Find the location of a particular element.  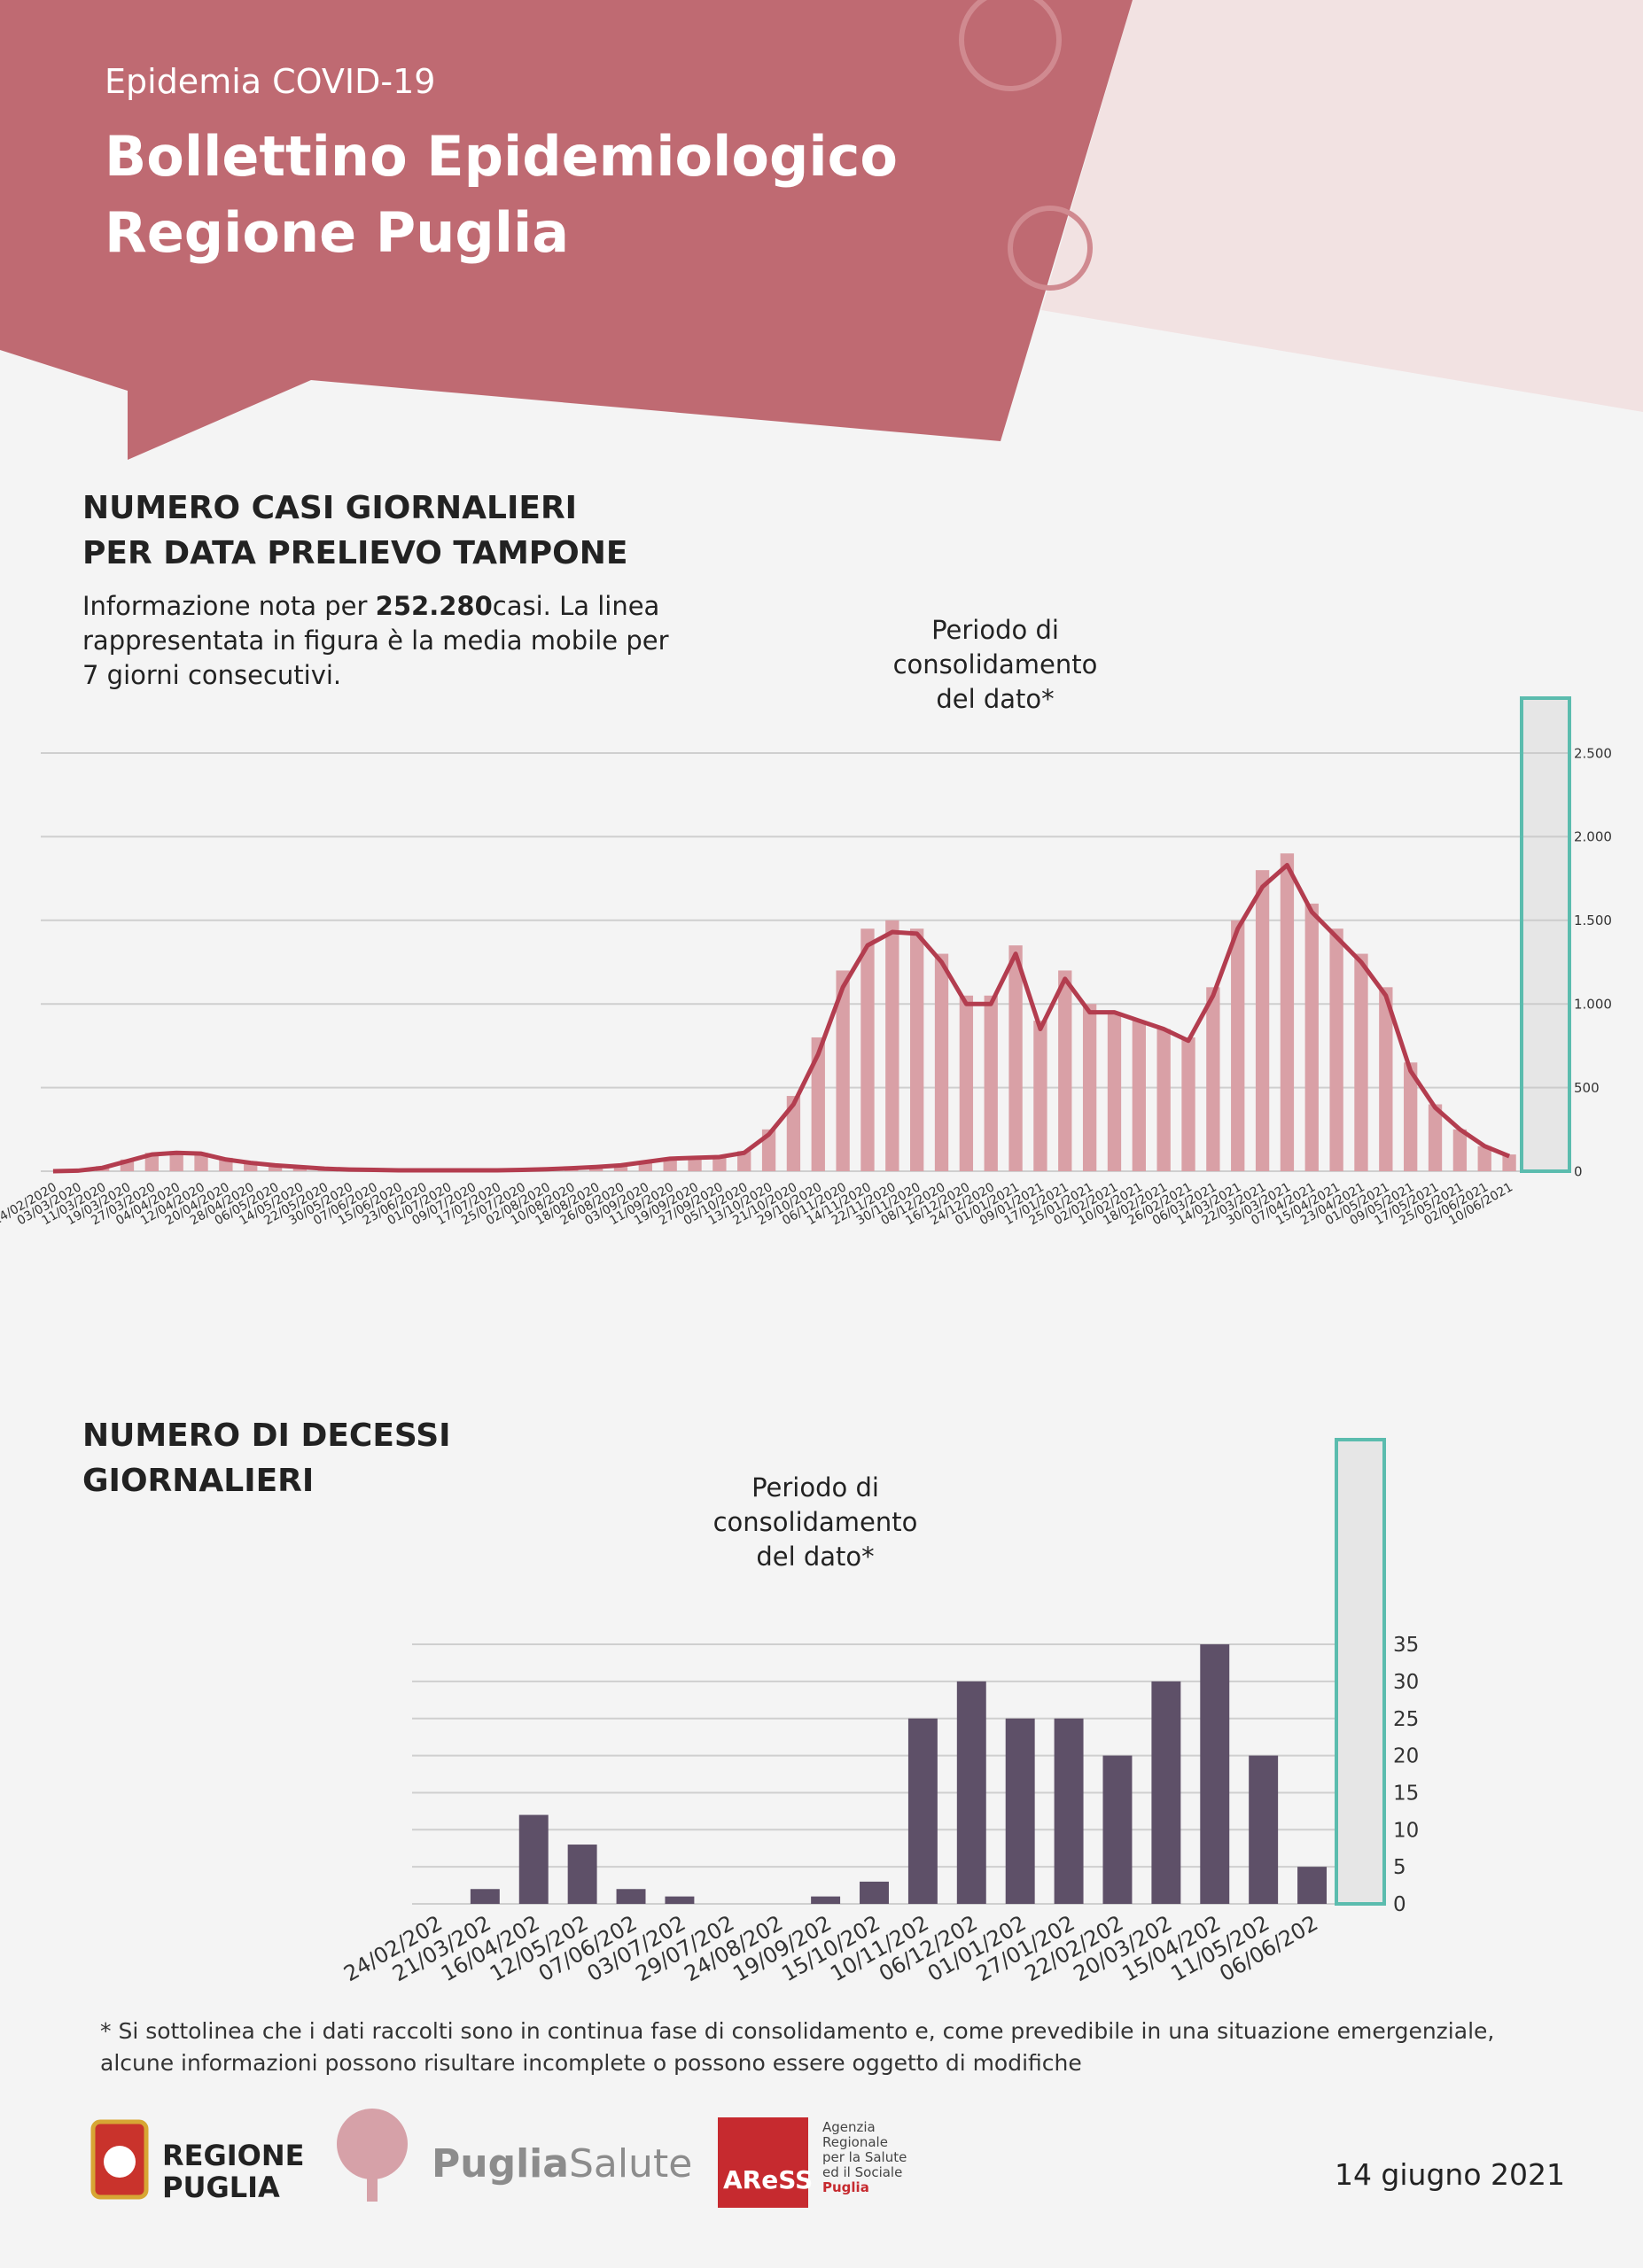

kicker: Epidemia COVID-19 is located at coordinates (270, 81).